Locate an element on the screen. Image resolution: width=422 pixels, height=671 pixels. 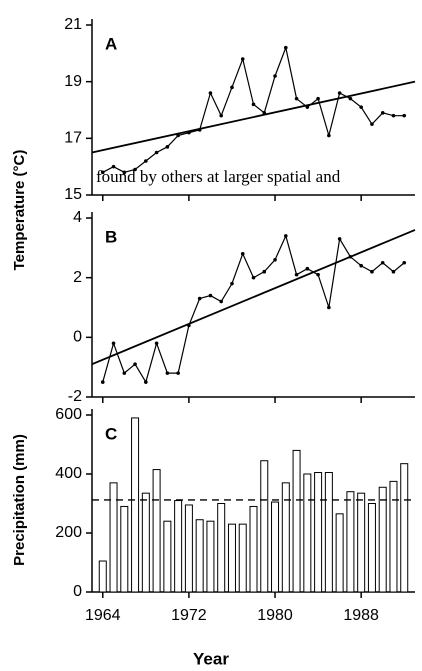
y-tick-label: 21 is located at coordinates (73, 24).